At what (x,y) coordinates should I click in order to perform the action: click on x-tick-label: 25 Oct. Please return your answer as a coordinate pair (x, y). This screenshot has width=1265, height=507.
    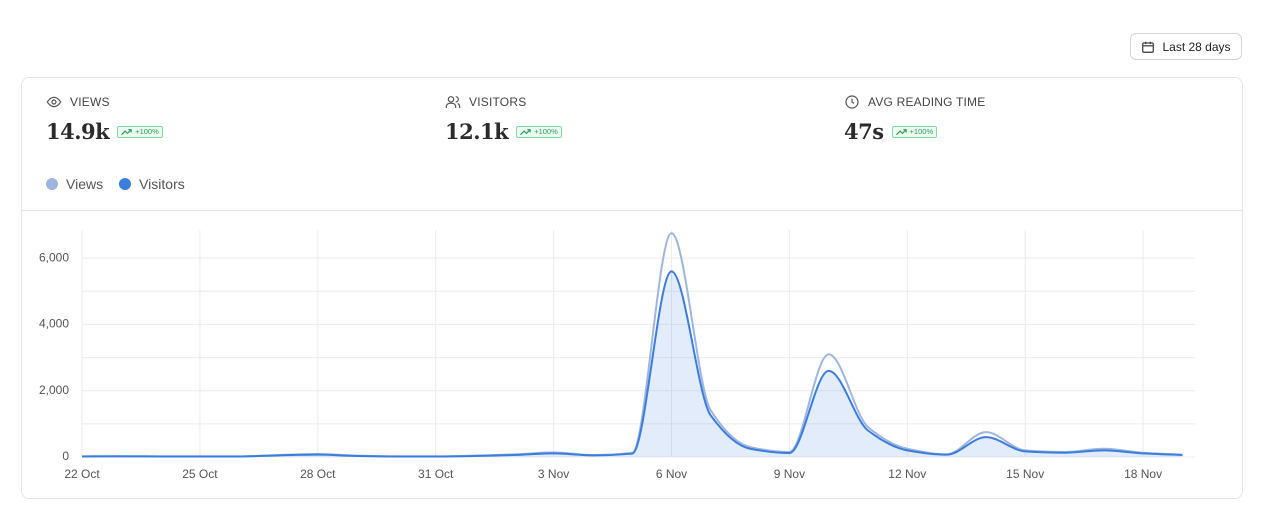
    Looking at the image, I should click on (200, 474).